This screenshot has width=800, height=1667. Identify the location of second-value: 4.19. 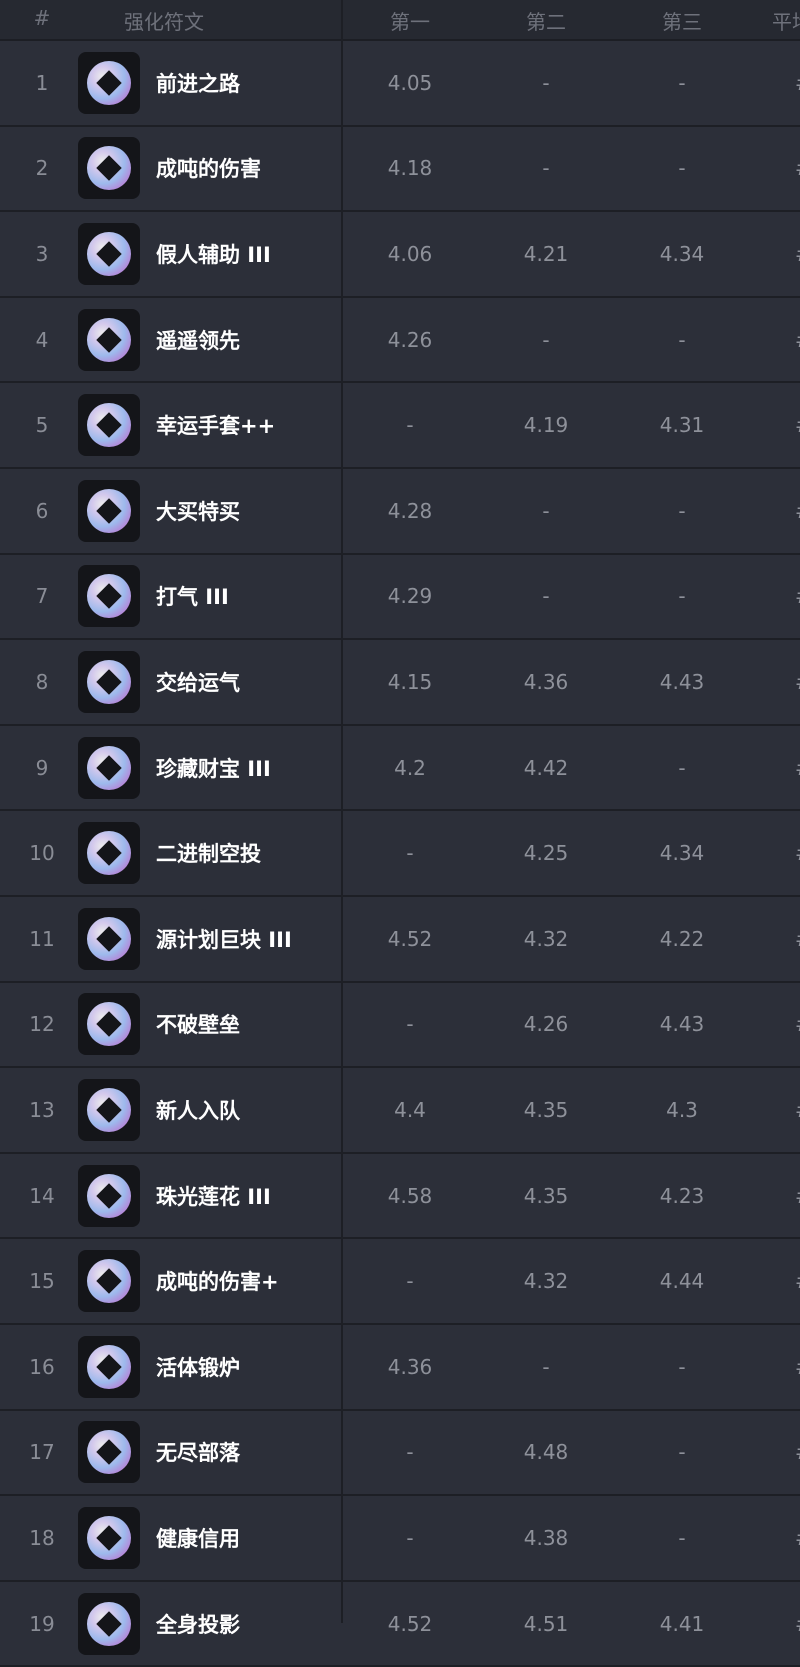
(546, 425).